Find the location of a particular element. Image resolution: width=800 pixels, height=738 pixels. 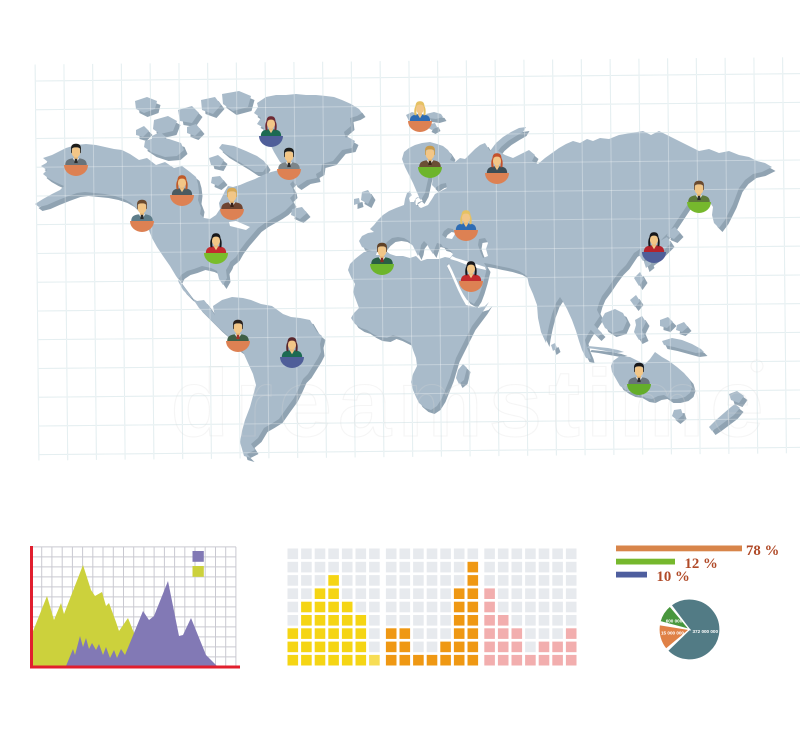

svg-text: 600 000 is located at coordinates (674, 621).